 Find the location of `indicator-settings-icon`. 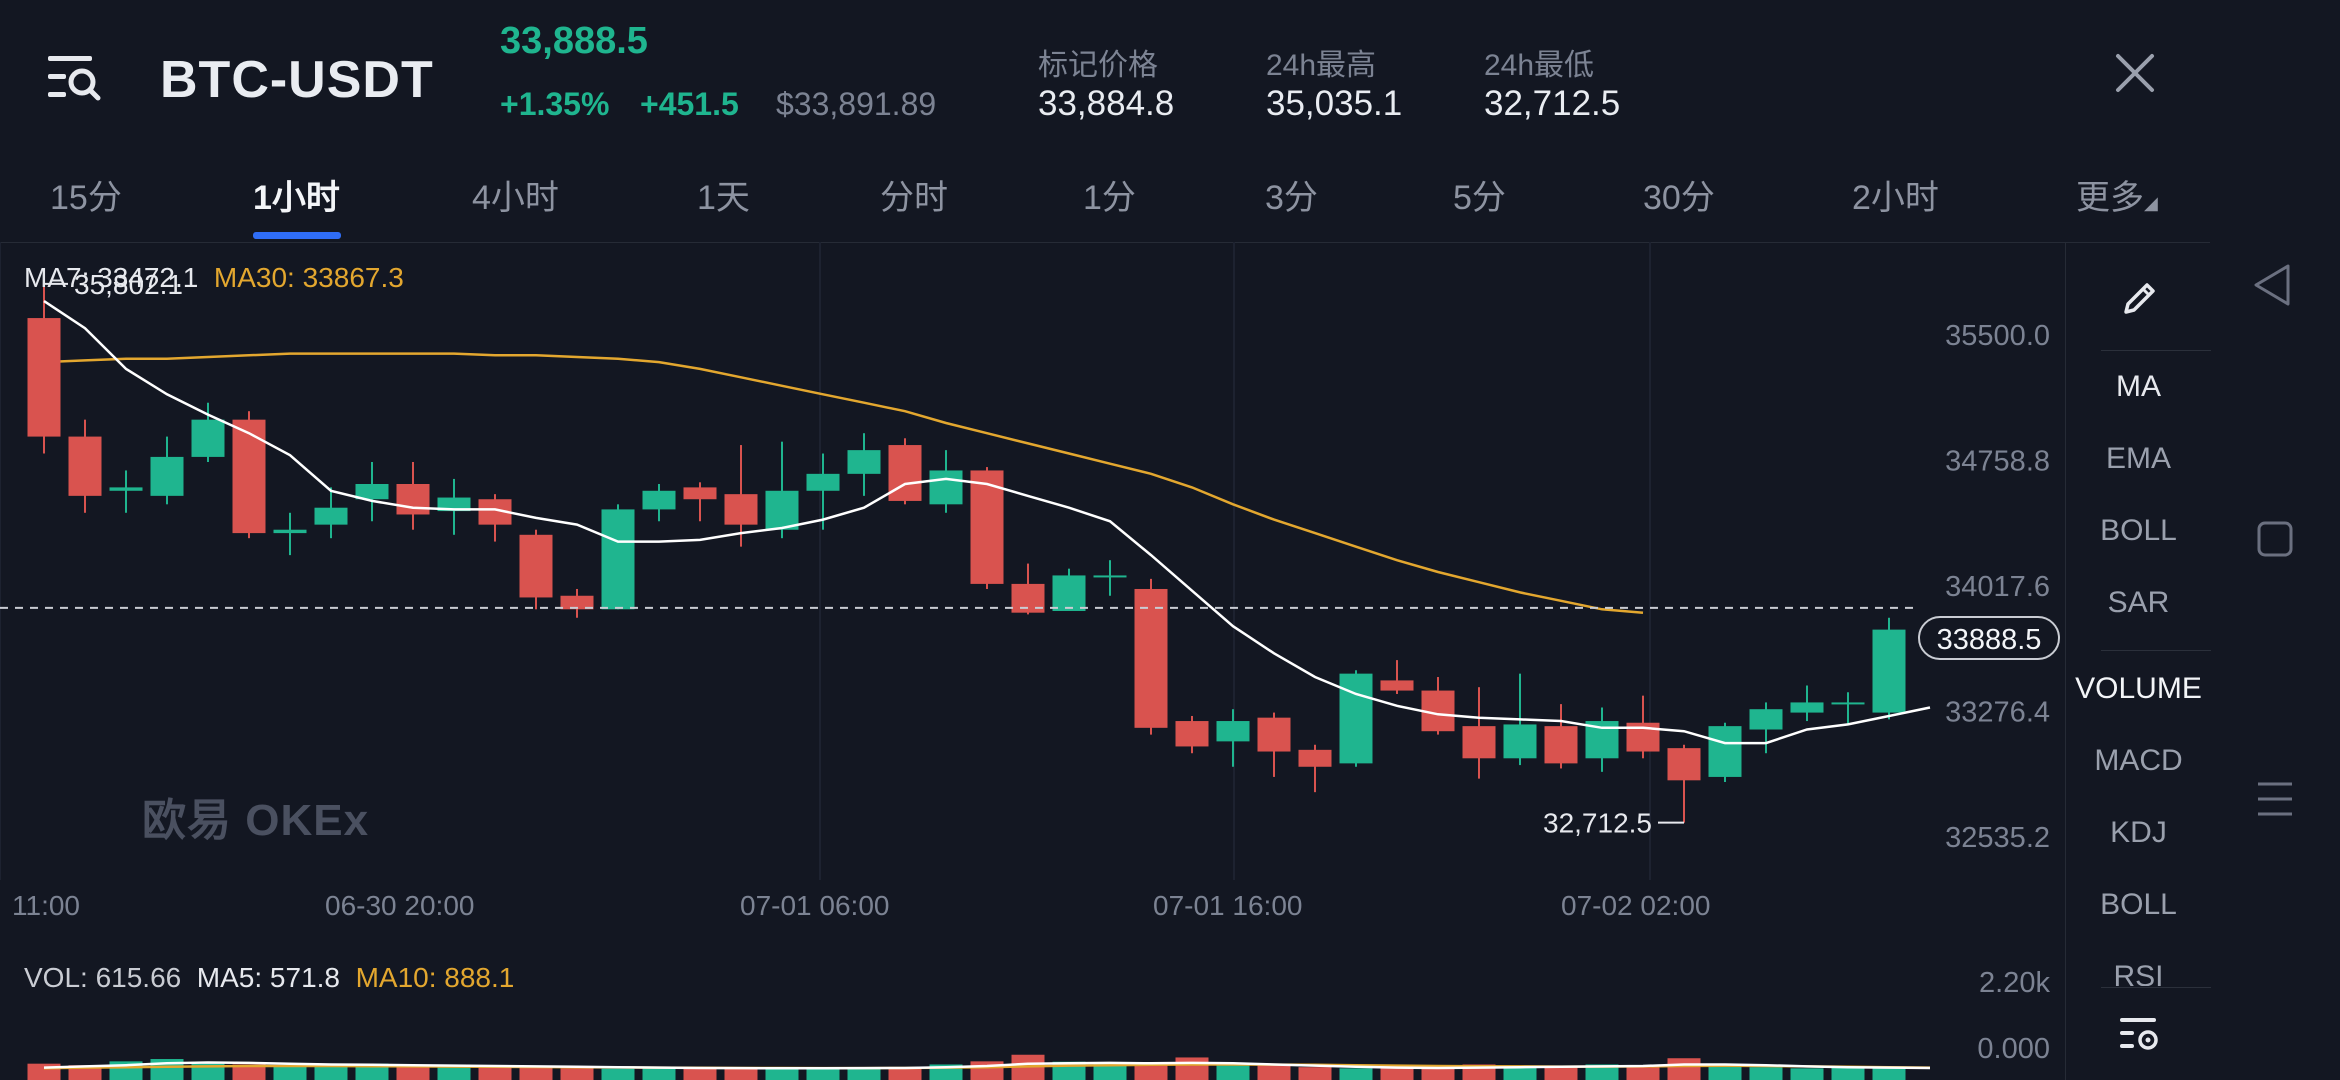

indicator-settings-icon is located at coordinates (2140, 1034).